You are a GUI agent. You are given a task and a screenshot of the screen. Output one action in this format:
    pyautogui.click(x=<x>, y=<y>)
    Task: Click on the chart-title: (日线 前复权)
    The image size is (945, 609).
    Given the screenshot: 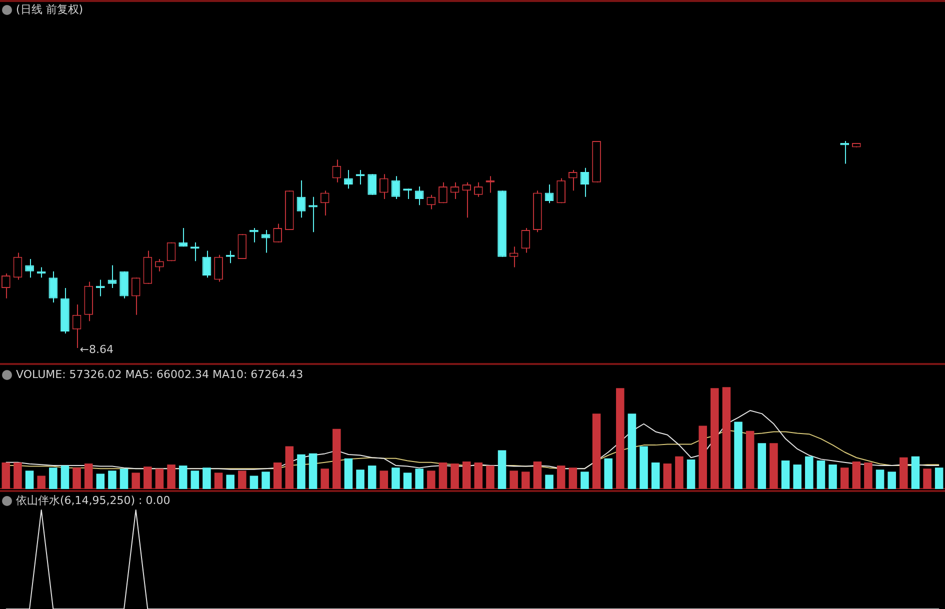 What is the action you would take?
    pyautogui.click(x=50, y=9)
    